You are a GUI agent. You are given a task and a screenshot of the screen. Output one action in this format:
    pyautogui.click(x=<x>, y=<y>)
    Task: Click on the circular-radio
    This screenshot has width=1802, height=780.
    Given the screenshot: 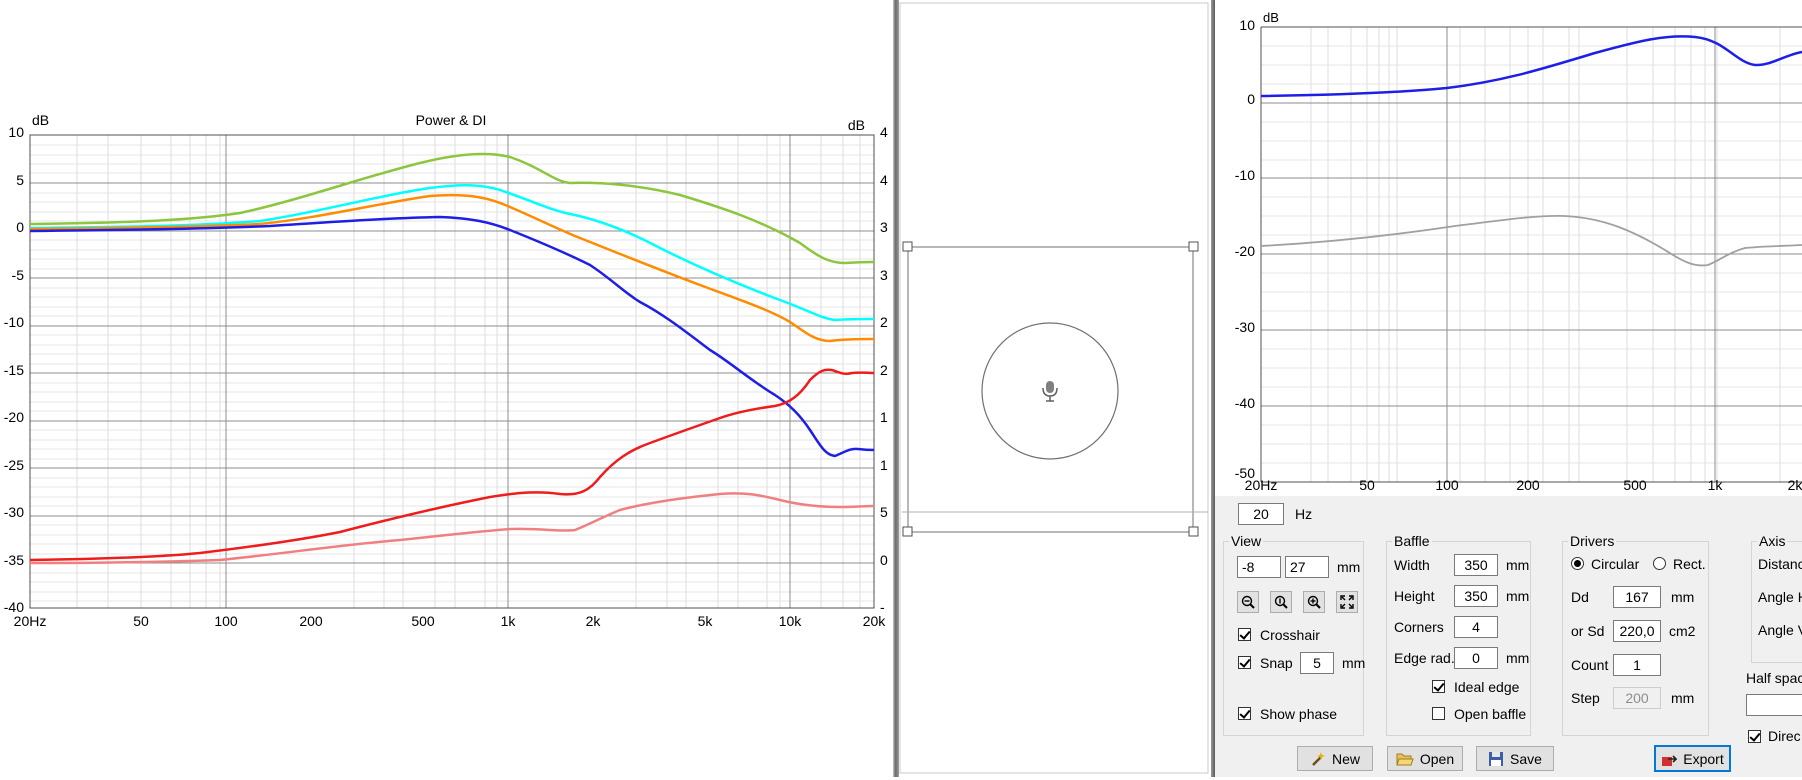 What is the action you would take?
    pyautogui.click(x=1577, y=563)
    